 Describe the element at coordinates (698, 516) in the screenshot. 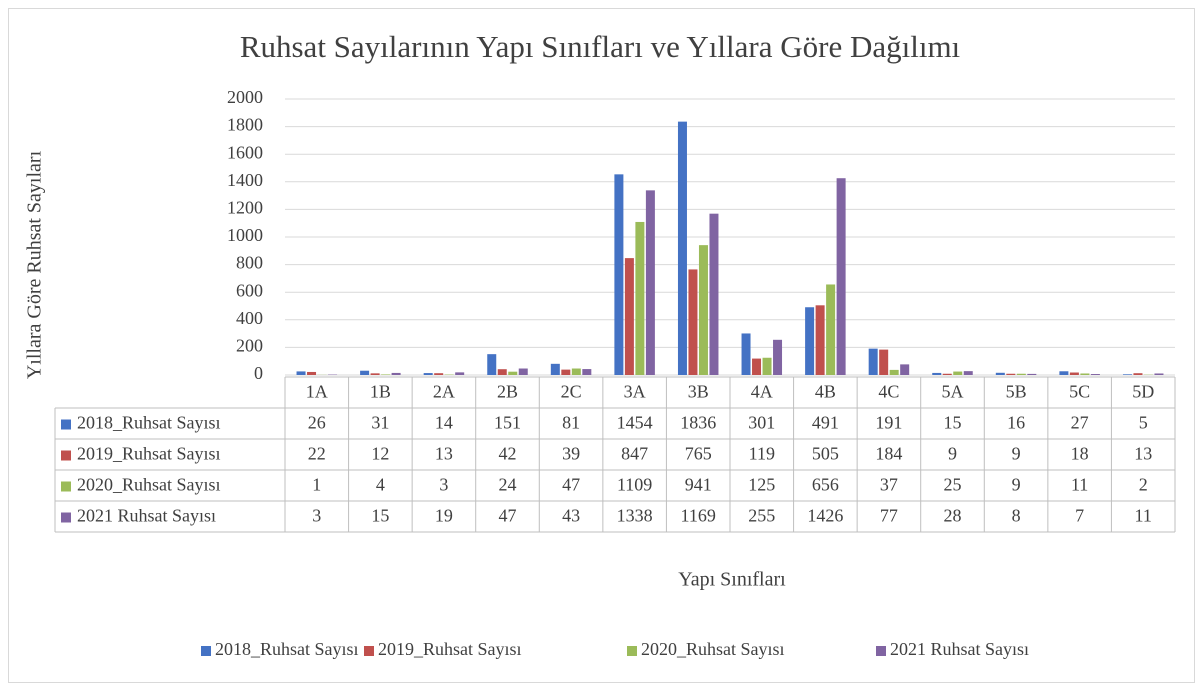

I see `table-cell: 1169` at that location.